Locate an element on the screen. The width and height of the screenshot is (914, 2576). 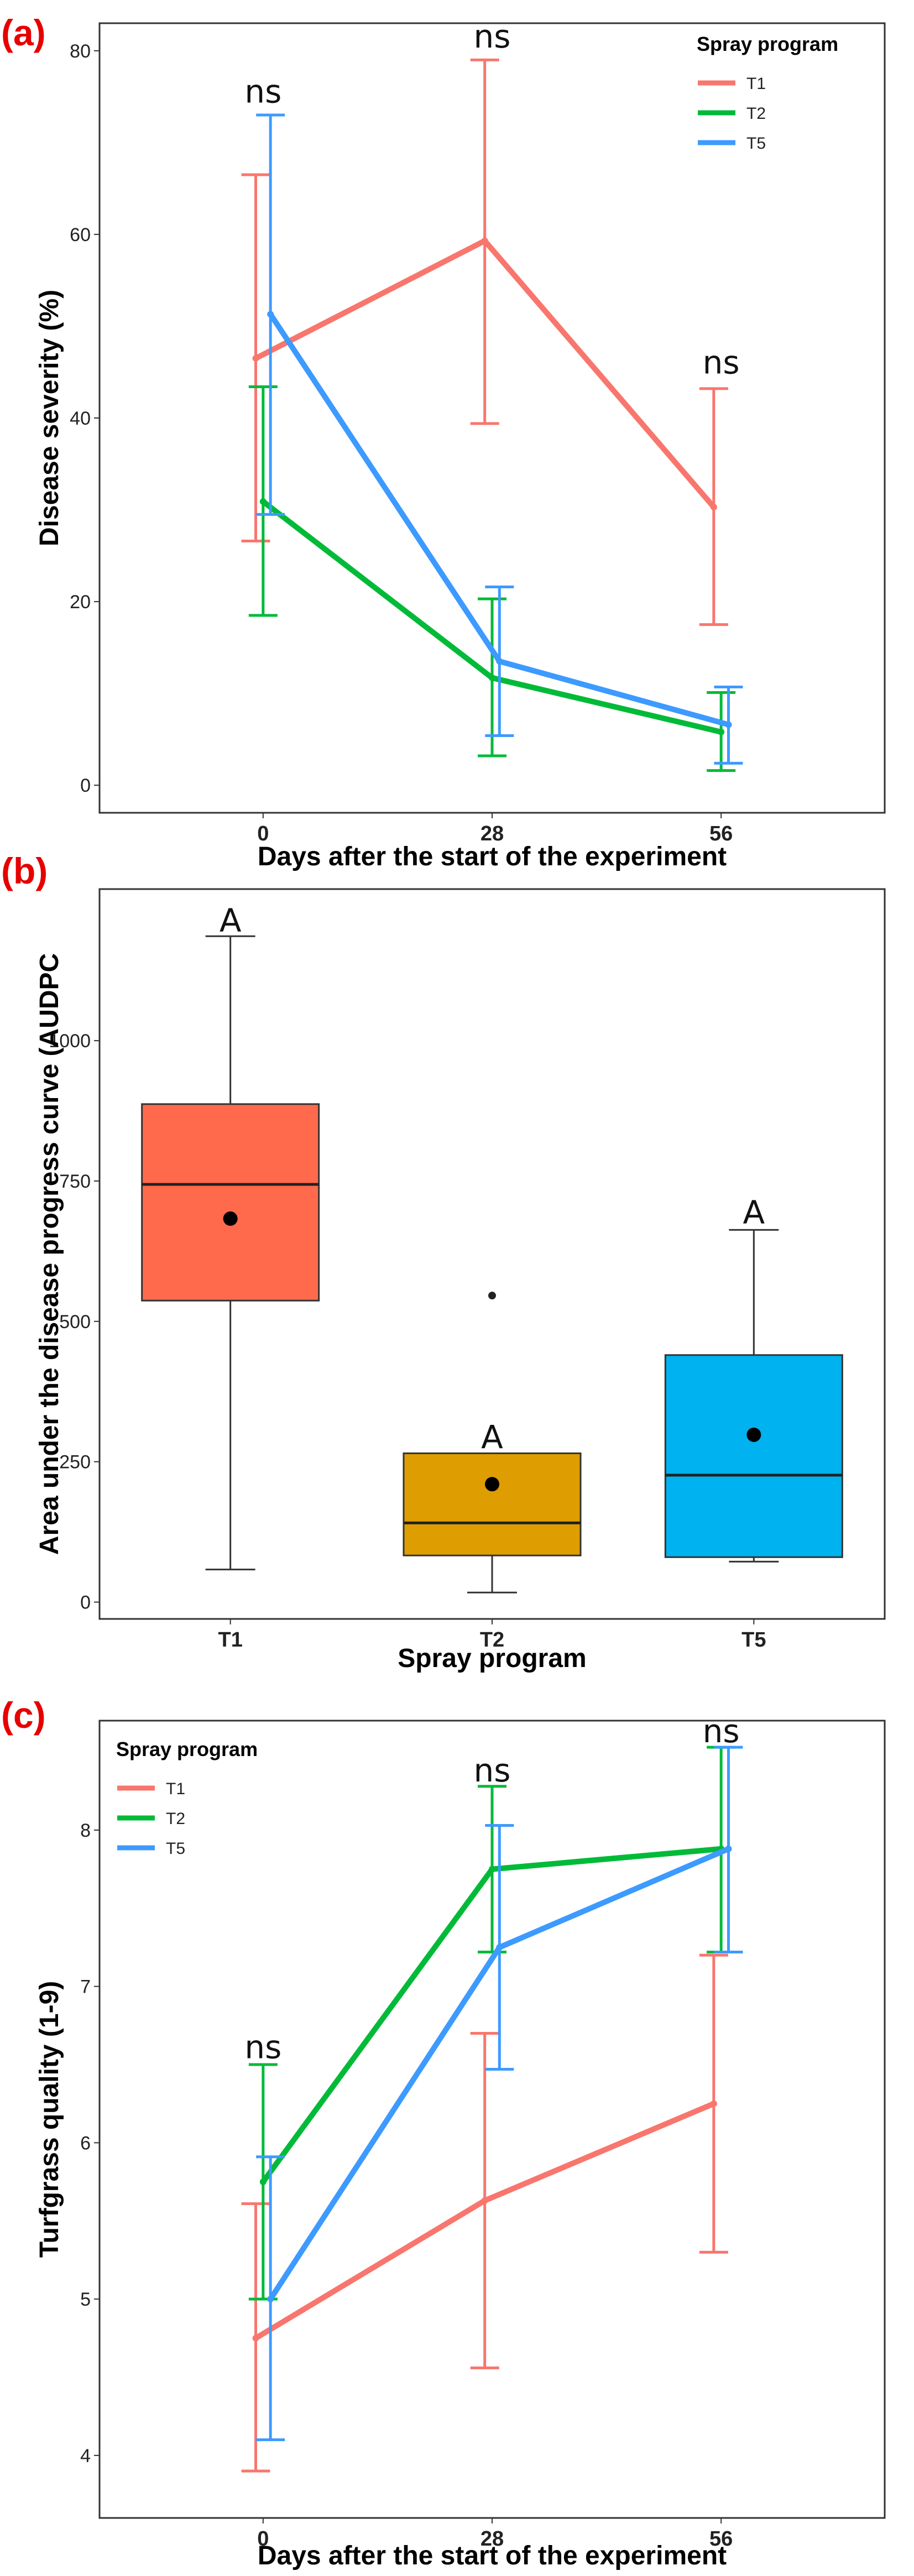
panel-a-label: (a) is located at coordinates (23, 32).